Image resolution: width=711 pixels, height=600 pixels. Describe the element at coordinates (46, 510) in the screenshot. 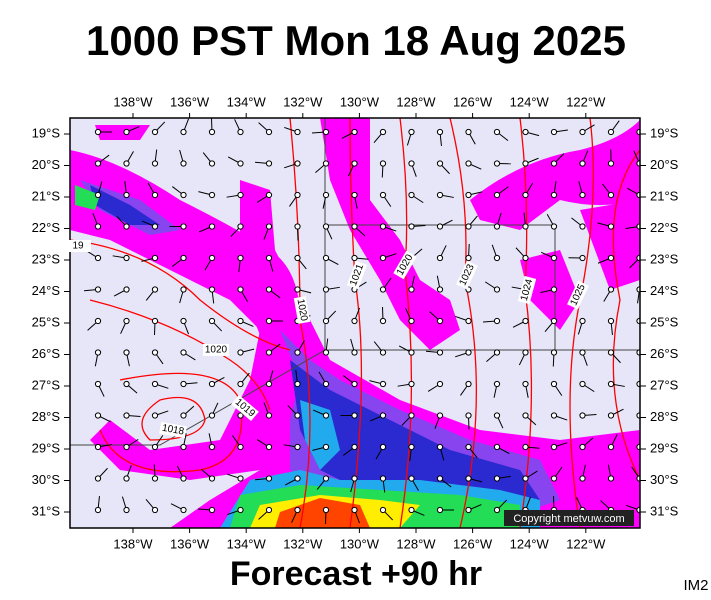

I see `lat-label-left: 31°S` at that location.